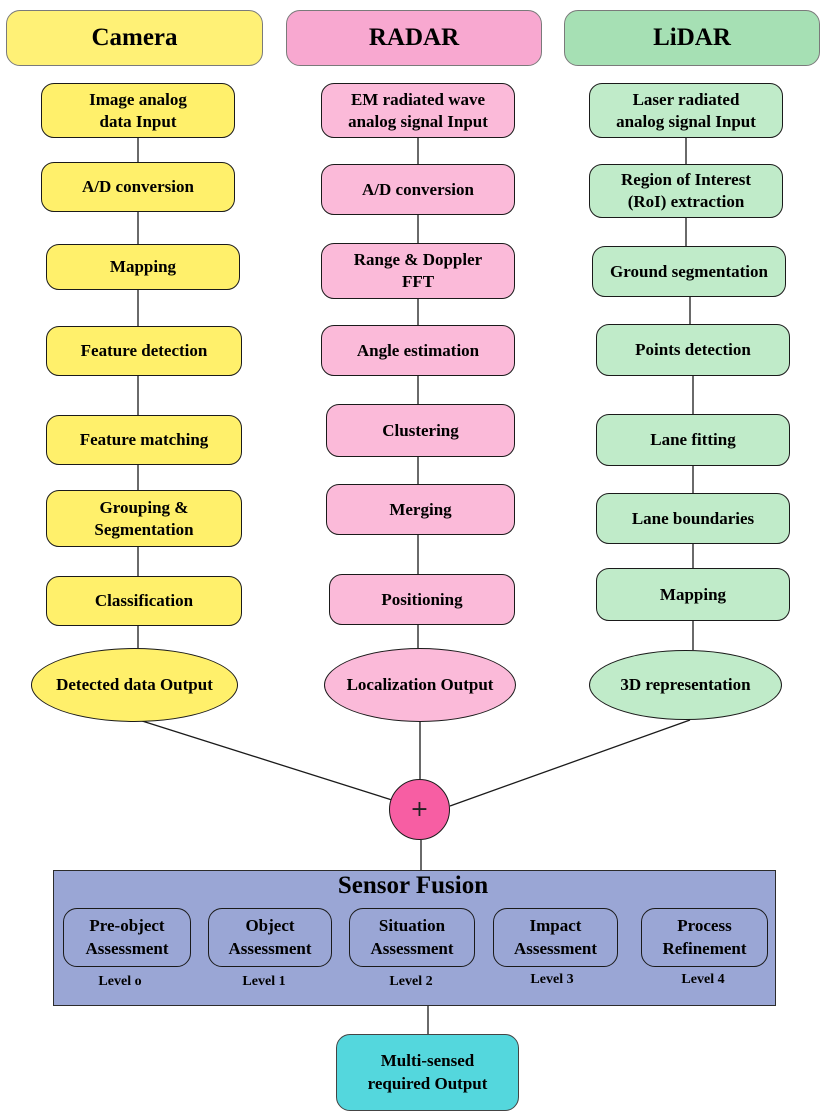 This screenshot has height=1115, width=826. Describe the element at coordinates (144, 601) in the screenshot. I see `camera-step-7: Classification` at that location.